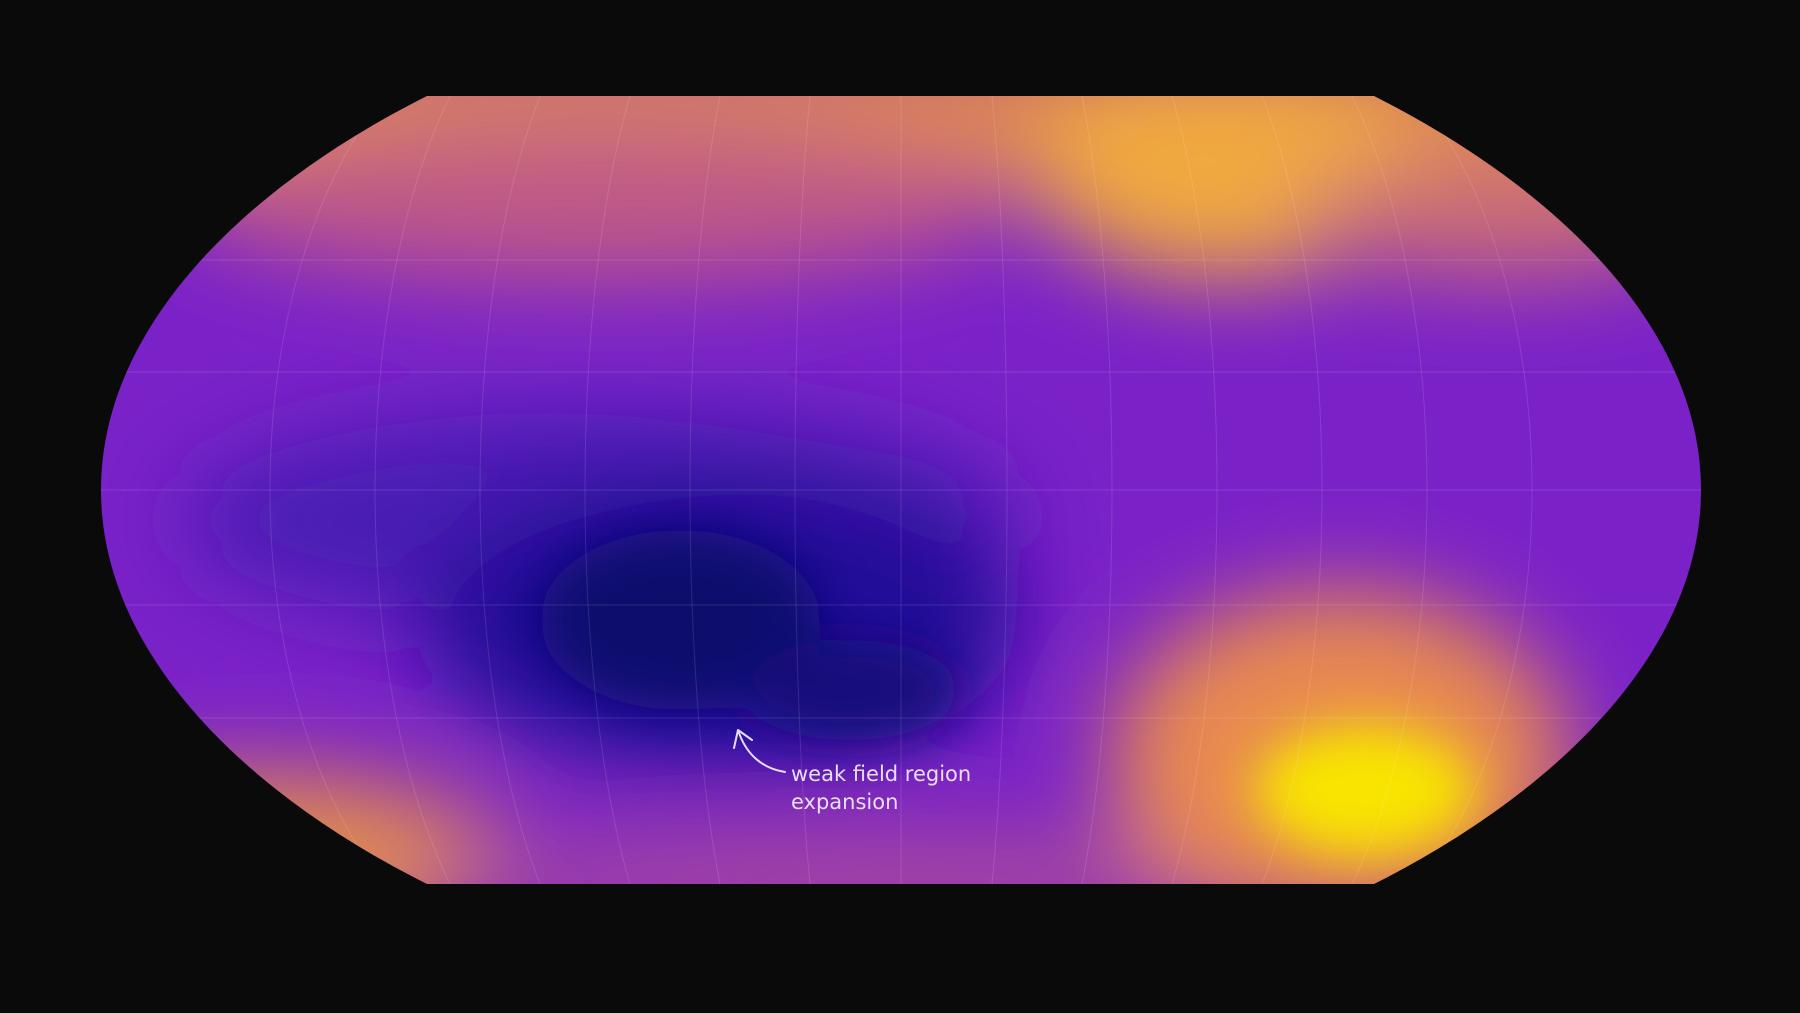  Describe the element at coordinates (881, 774) in the screenshot. I see `annotation-line-1: weak field region` at that location.